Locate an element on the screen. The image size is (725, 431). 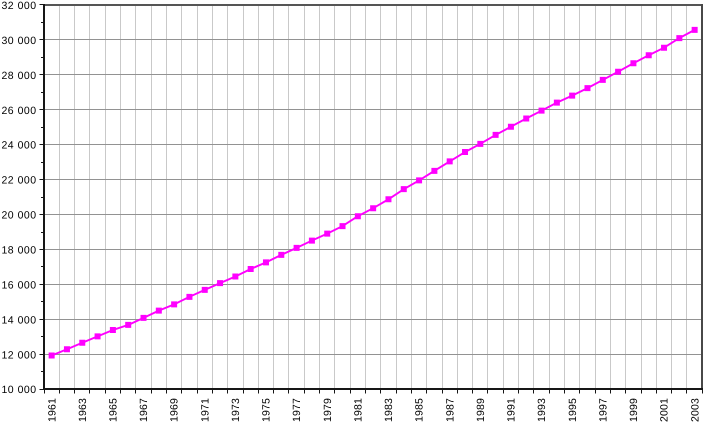
svg-text: 12 000 is located at coordinates (18, 355).